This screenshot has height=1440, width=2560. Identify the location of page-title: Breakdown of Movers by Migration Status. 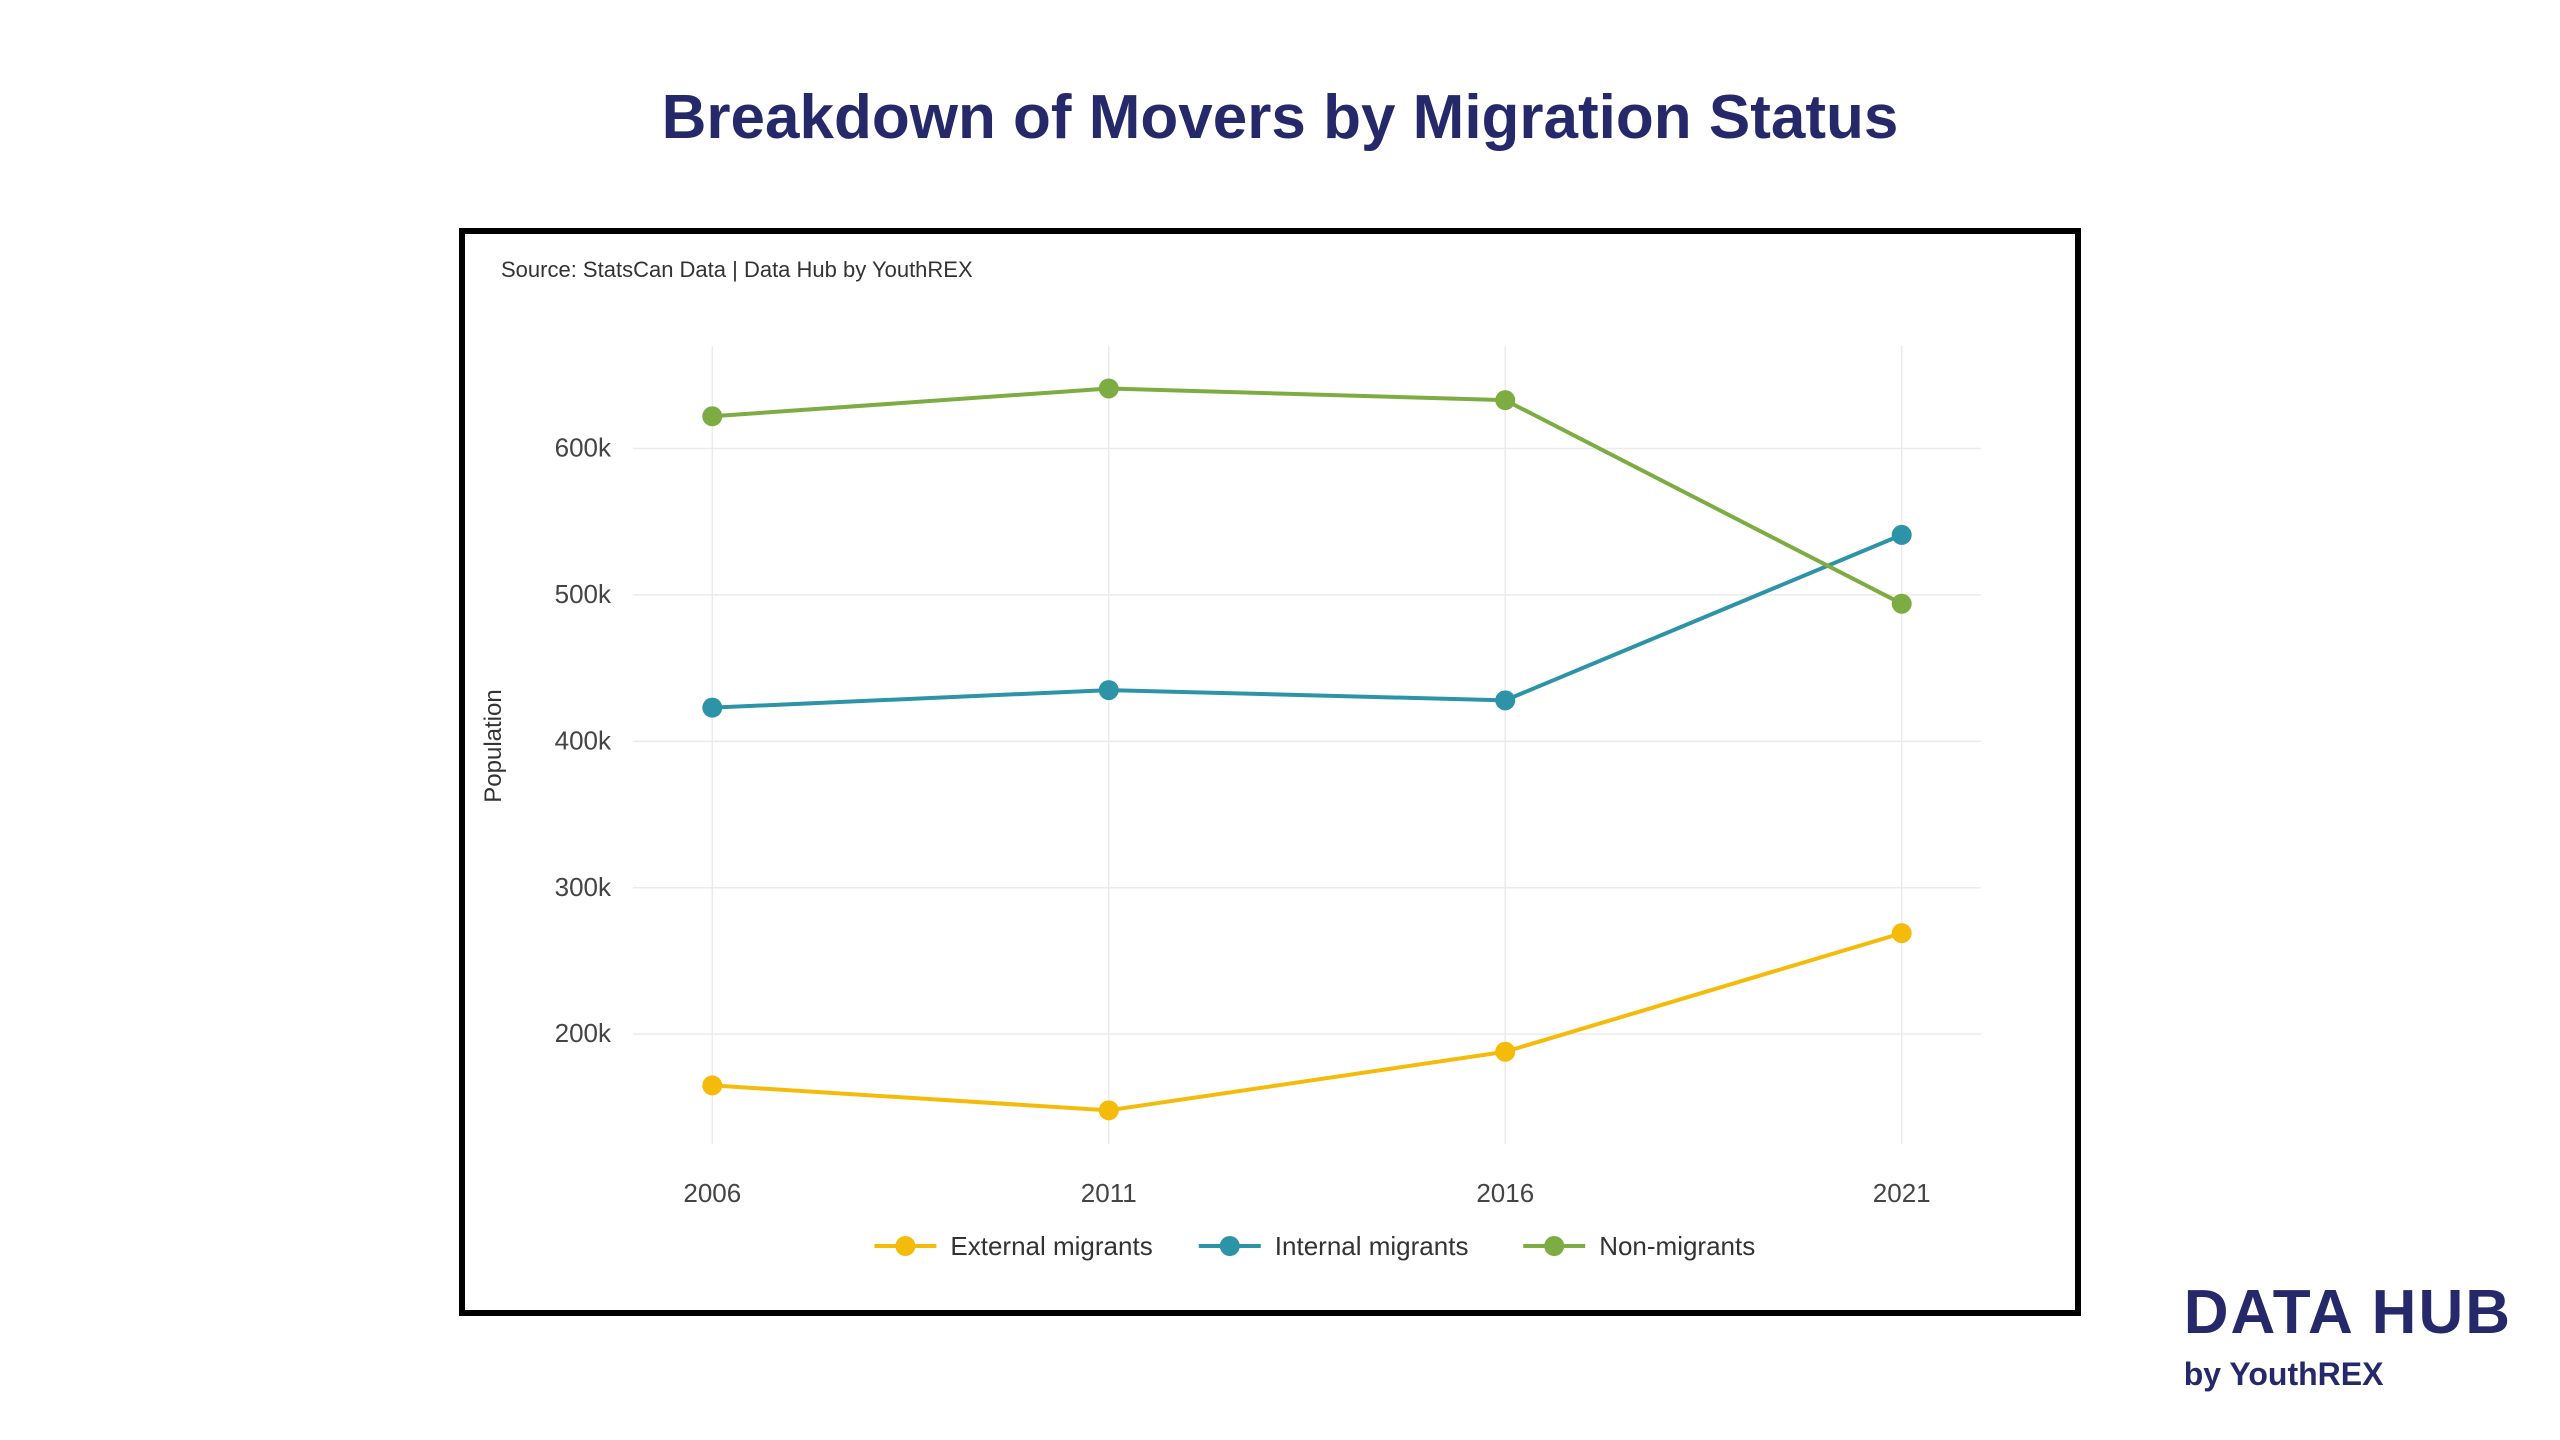
(1280, 117).